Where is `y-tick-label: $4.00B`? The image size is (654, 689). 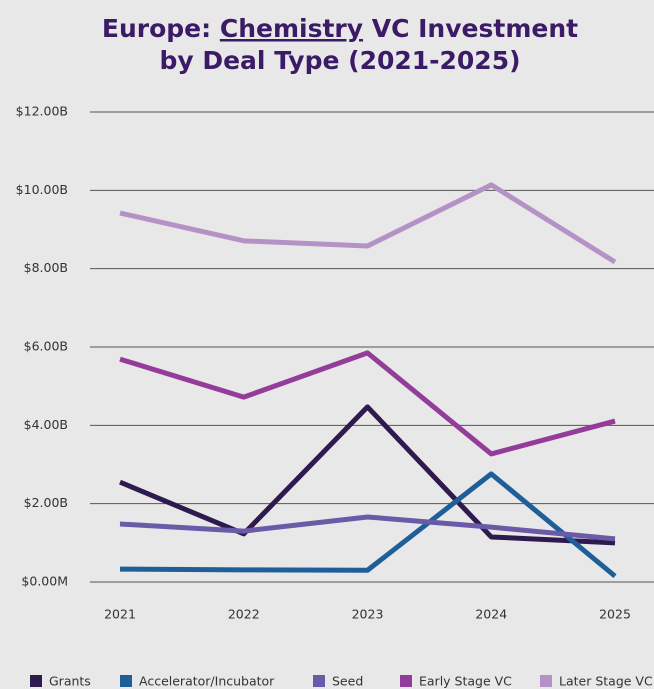
y-tick-label: $4.00B is located at coordinates (46, 424).